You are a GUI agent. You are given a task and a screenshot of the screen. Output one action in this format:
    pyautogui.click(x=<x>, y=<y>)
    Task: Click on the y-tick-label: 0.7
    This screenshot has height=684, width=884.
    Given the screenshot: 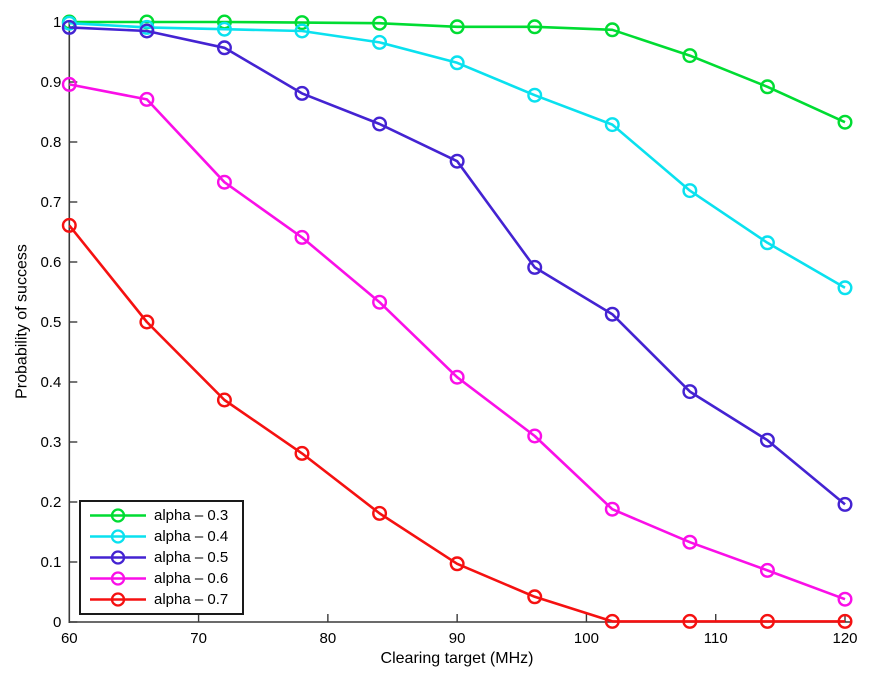 What is the action you would take?
    pyautogui.click(x=50, y=202)
    